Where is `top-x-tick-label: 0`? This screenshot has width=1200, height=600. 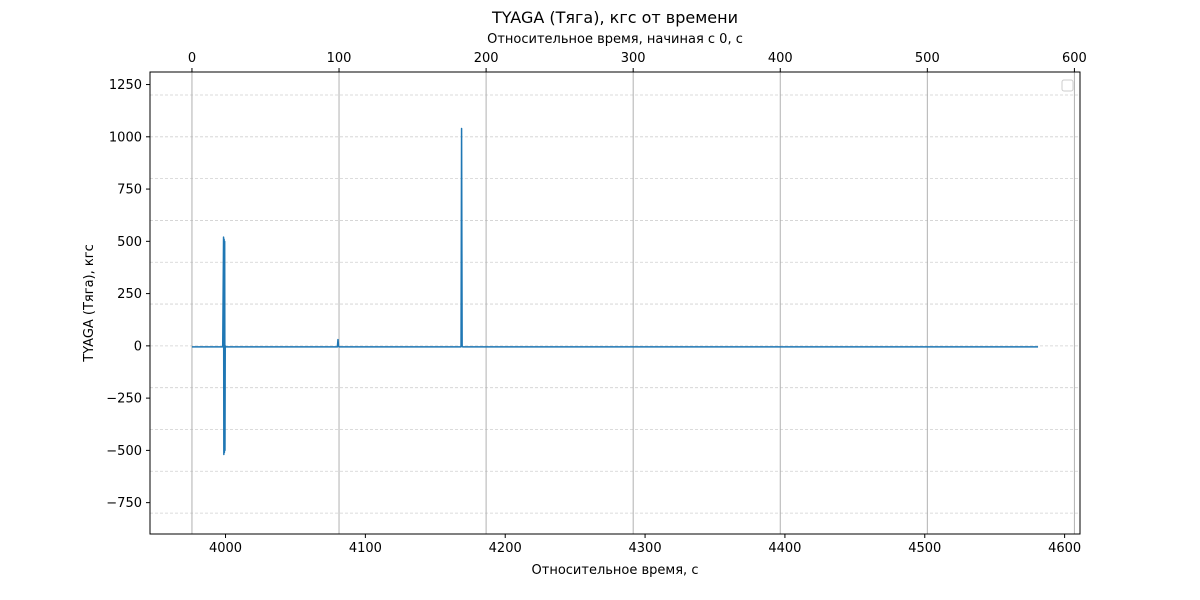
top-x-tick-label: 0 is located at coordinates (192, 58).